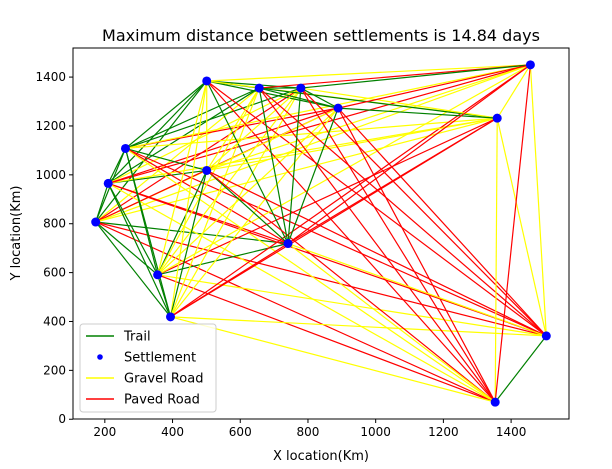 Image resolution: width=612 pixels, height=469 pixels. What do you see at coordinates (443, 432) in the screenshot?
I see `x-tick-label: 1200` at bounding box center [443, 432].